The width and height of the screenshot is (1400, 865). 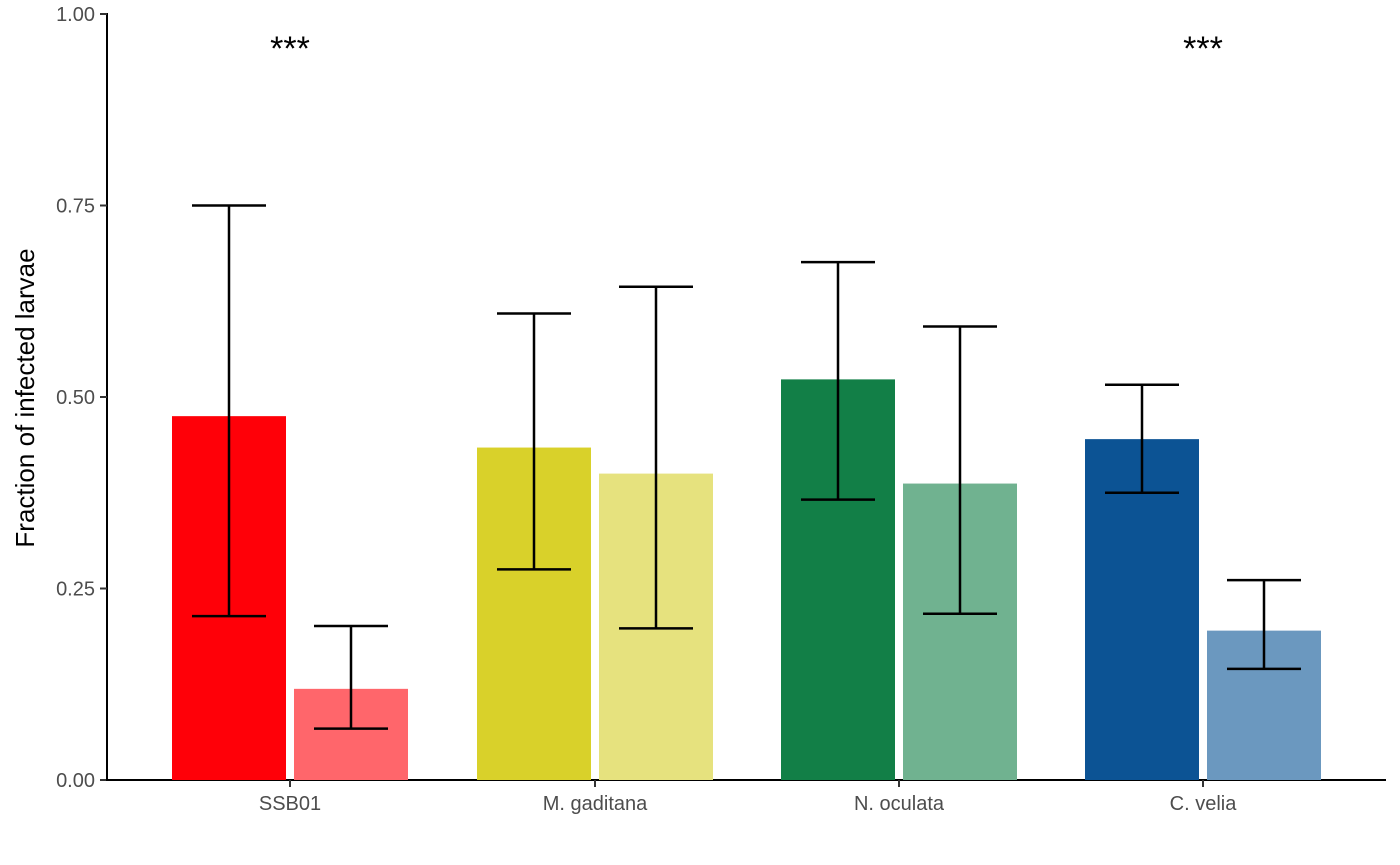 What do you see at coordinates (899, 804) in the screenshot?
I see `x-tick-label: N. oculata` at bounding box center [899, 804].